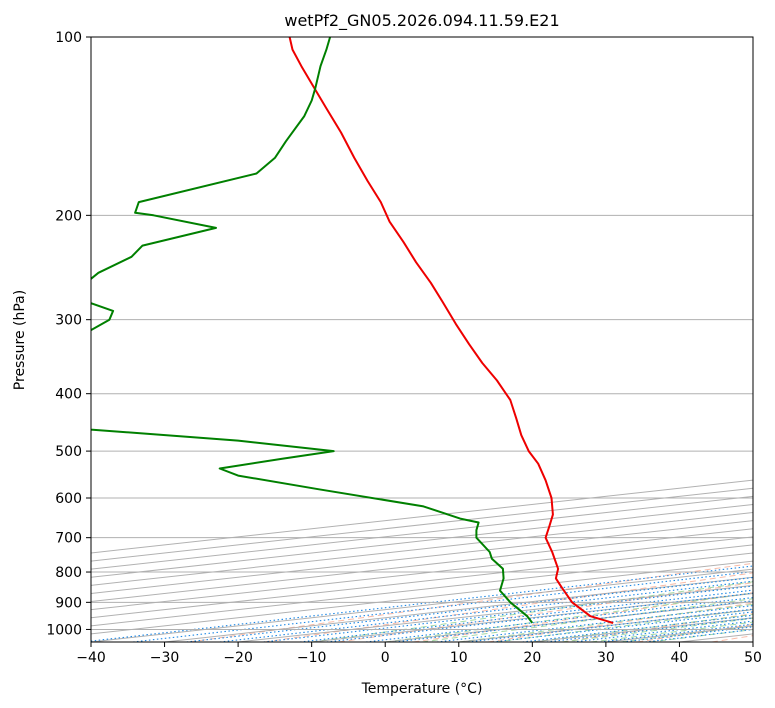  I want to click on y-tick-label: 400, so click(68, 395).